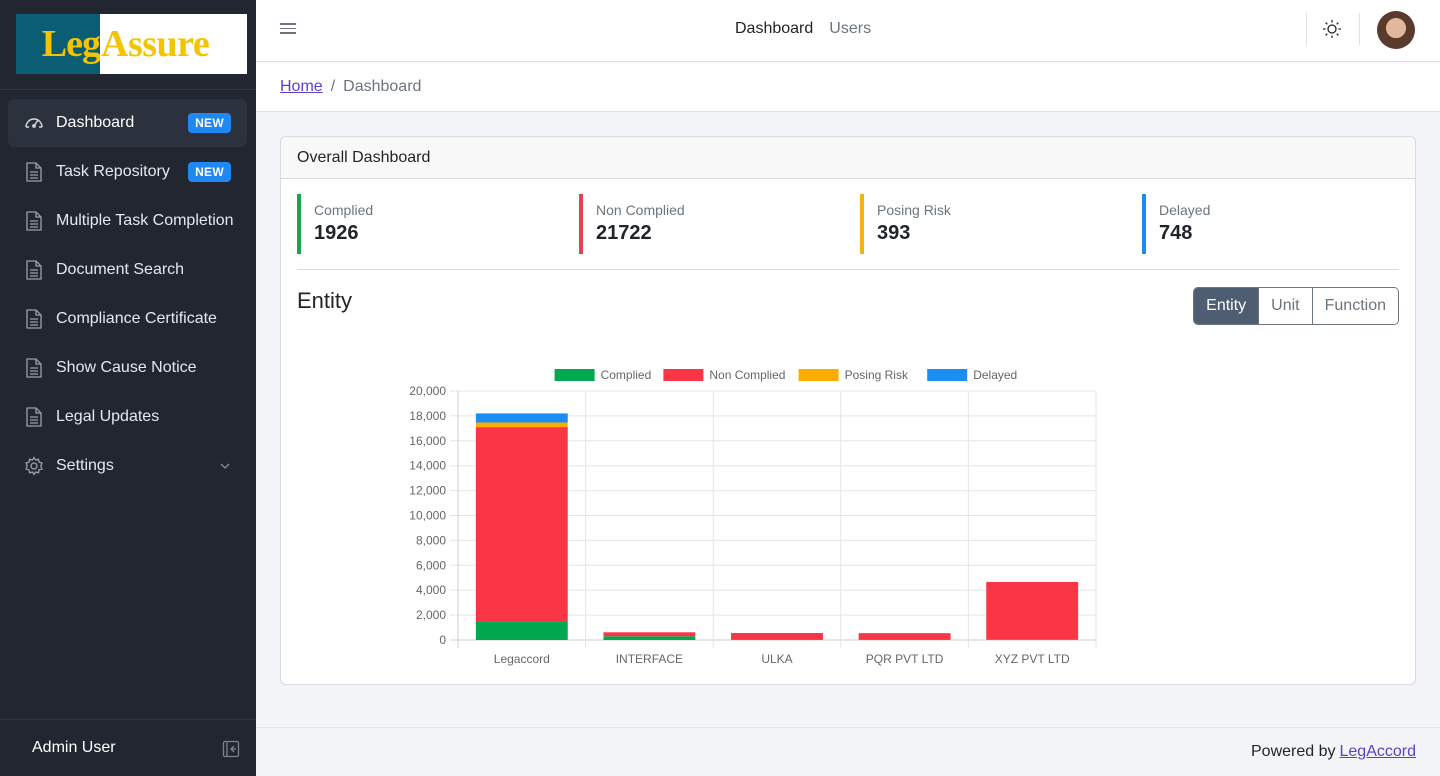 The height and width of the screenshot is (776, 1440). Describe the element at coordinates (113, 171) in the screenshot. I see `sidebar-item-label: Task Repository` at that location.